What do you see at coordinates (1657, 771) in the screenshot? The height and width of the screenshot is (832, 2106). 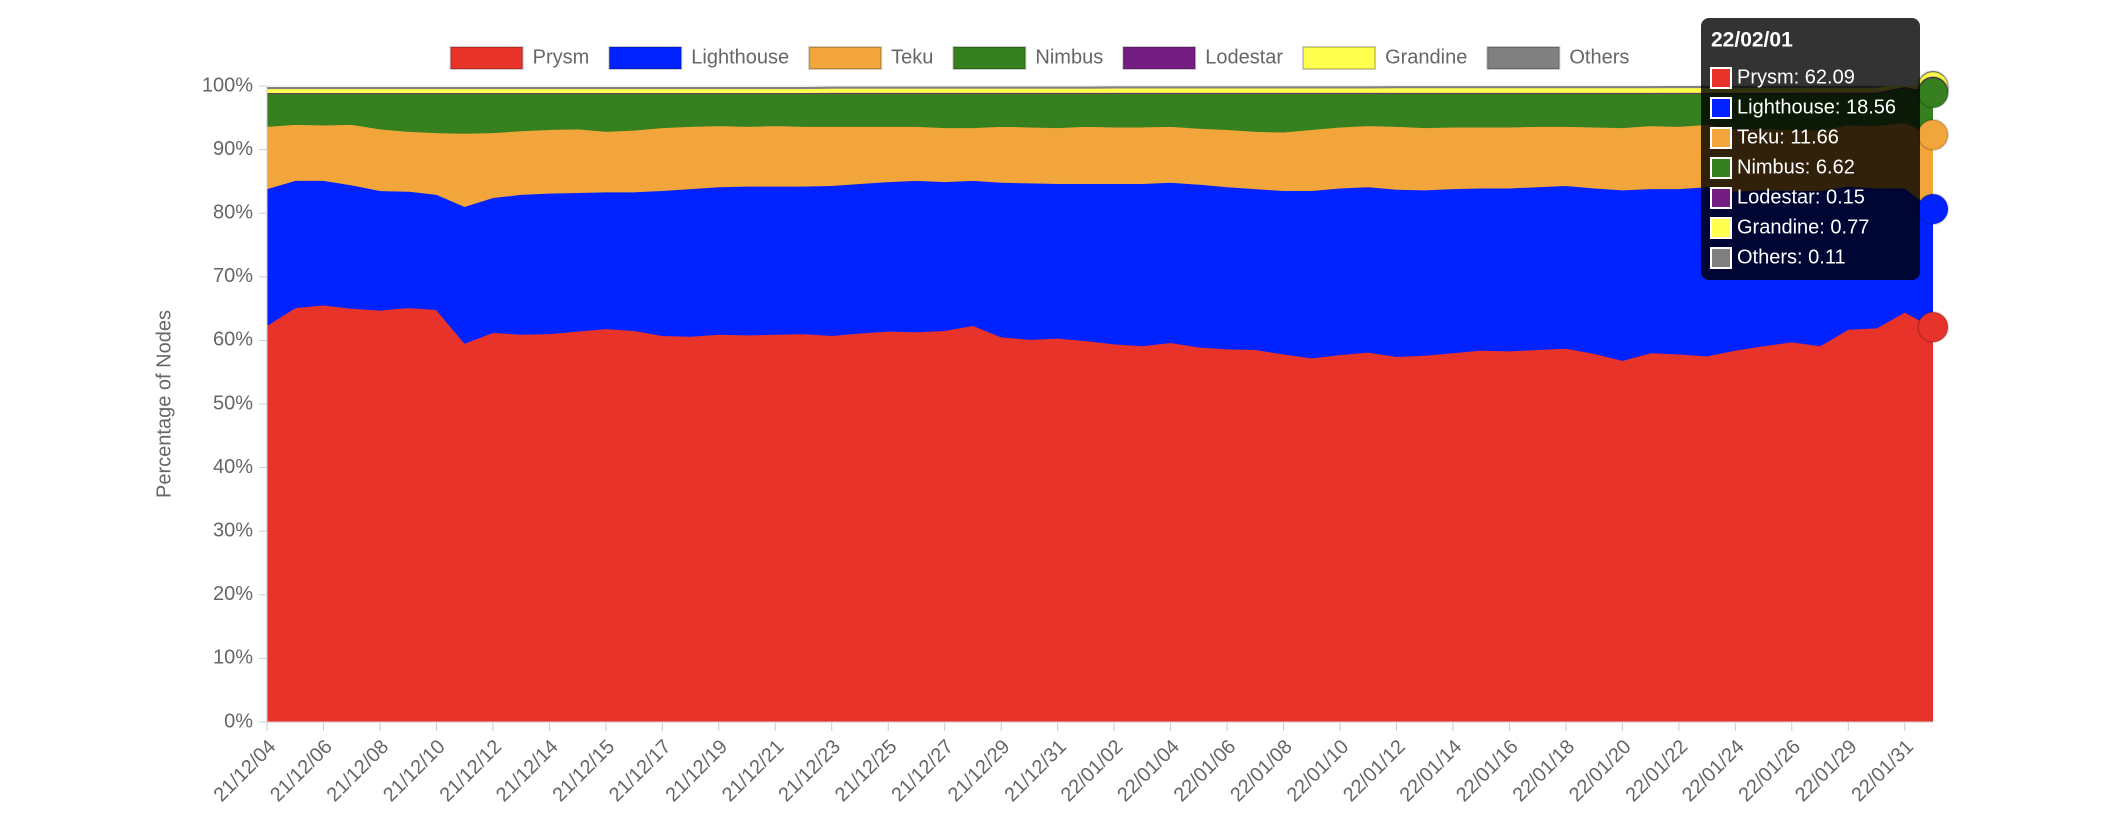 I see `x-tick-label: 22/01/22` at bounding box center [1657, 771].